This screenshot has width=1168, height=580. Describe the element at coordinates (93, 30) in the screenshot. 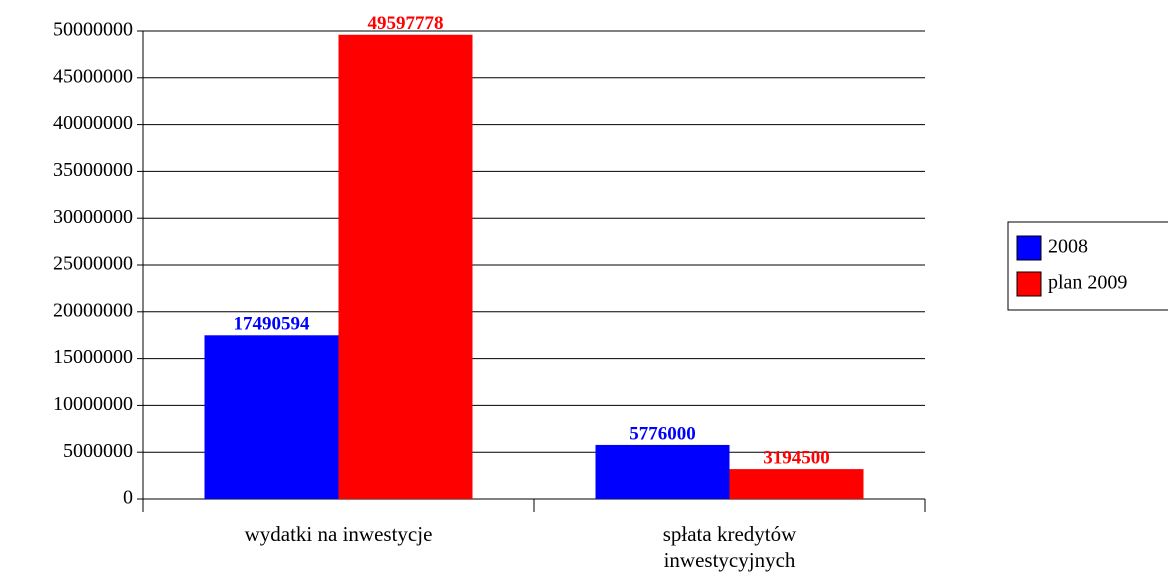

I see `y-tick-label: 50000000` at that location.